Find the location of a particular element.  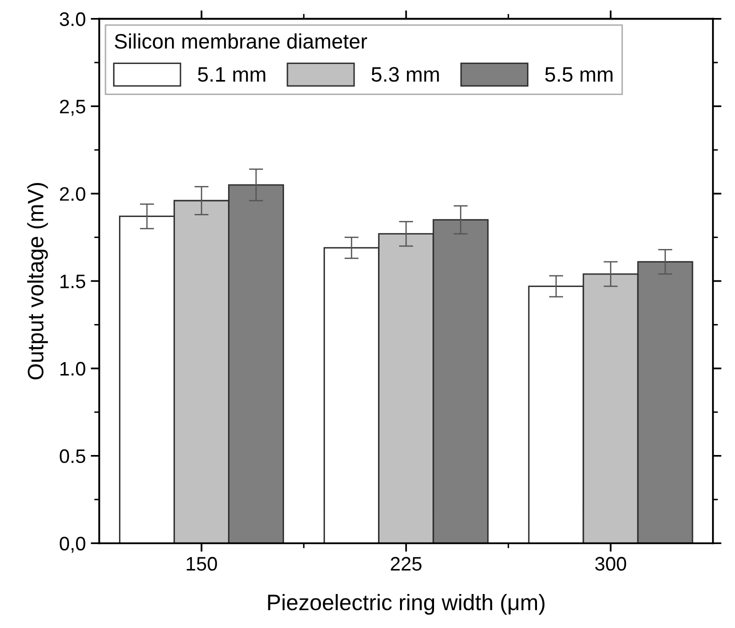

legend-title: Silicon membrane diameter is located at coordinates (241, 41).